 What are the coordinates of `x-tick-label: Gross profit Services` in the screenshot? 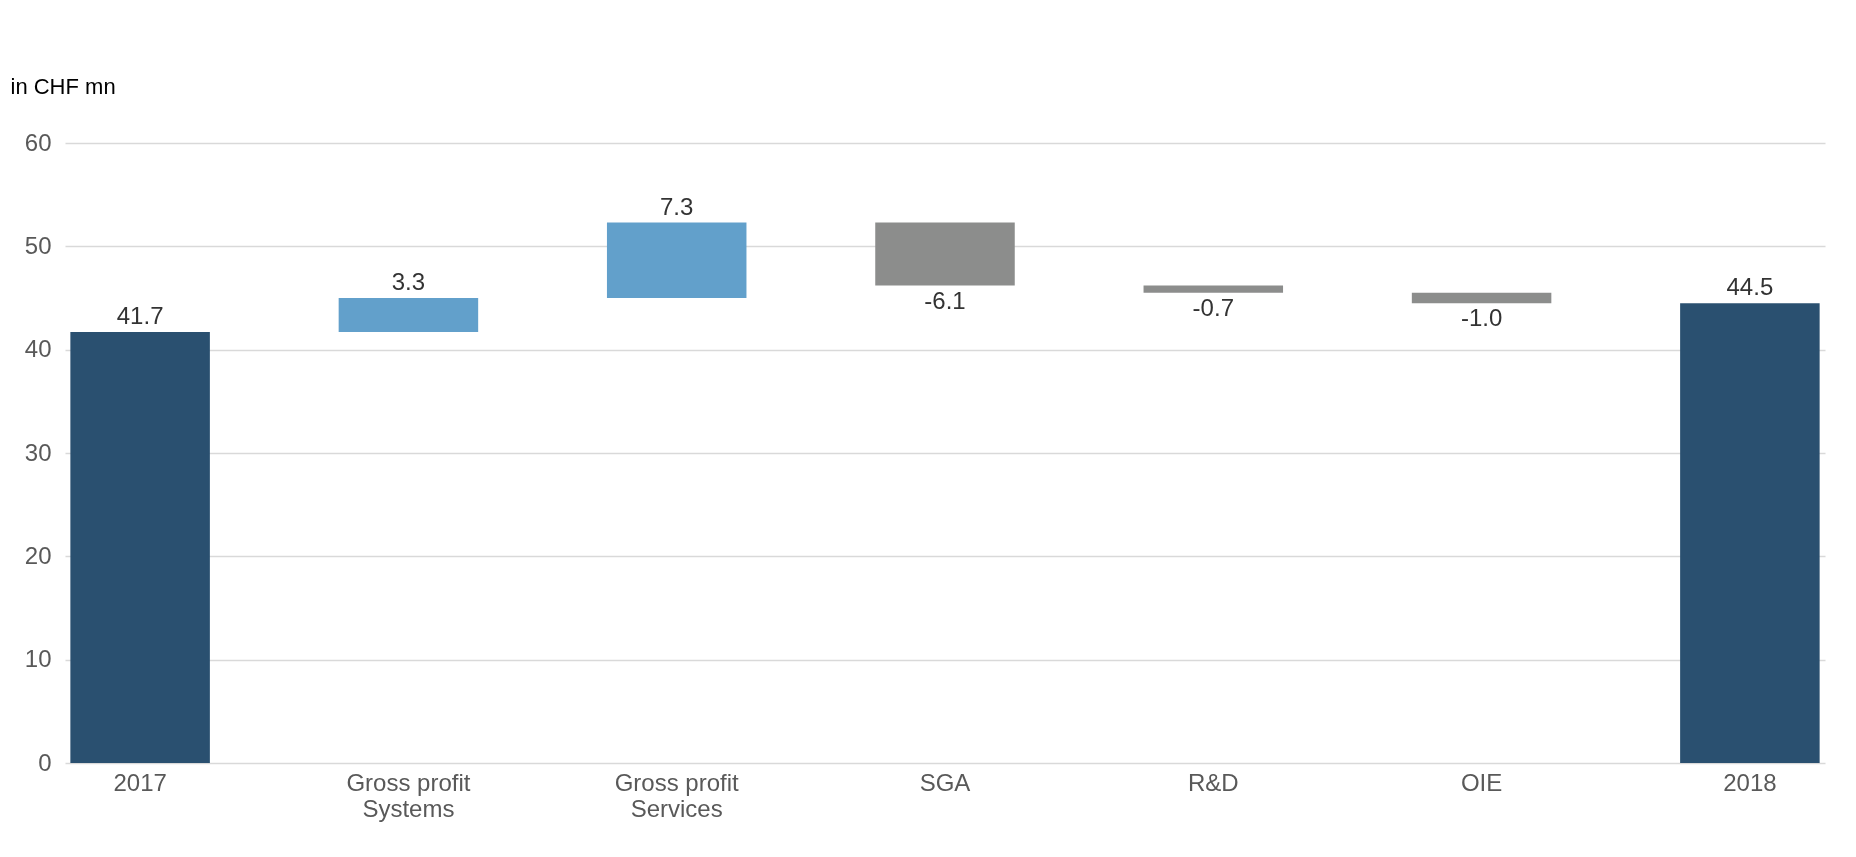 It's located at (677, 795).